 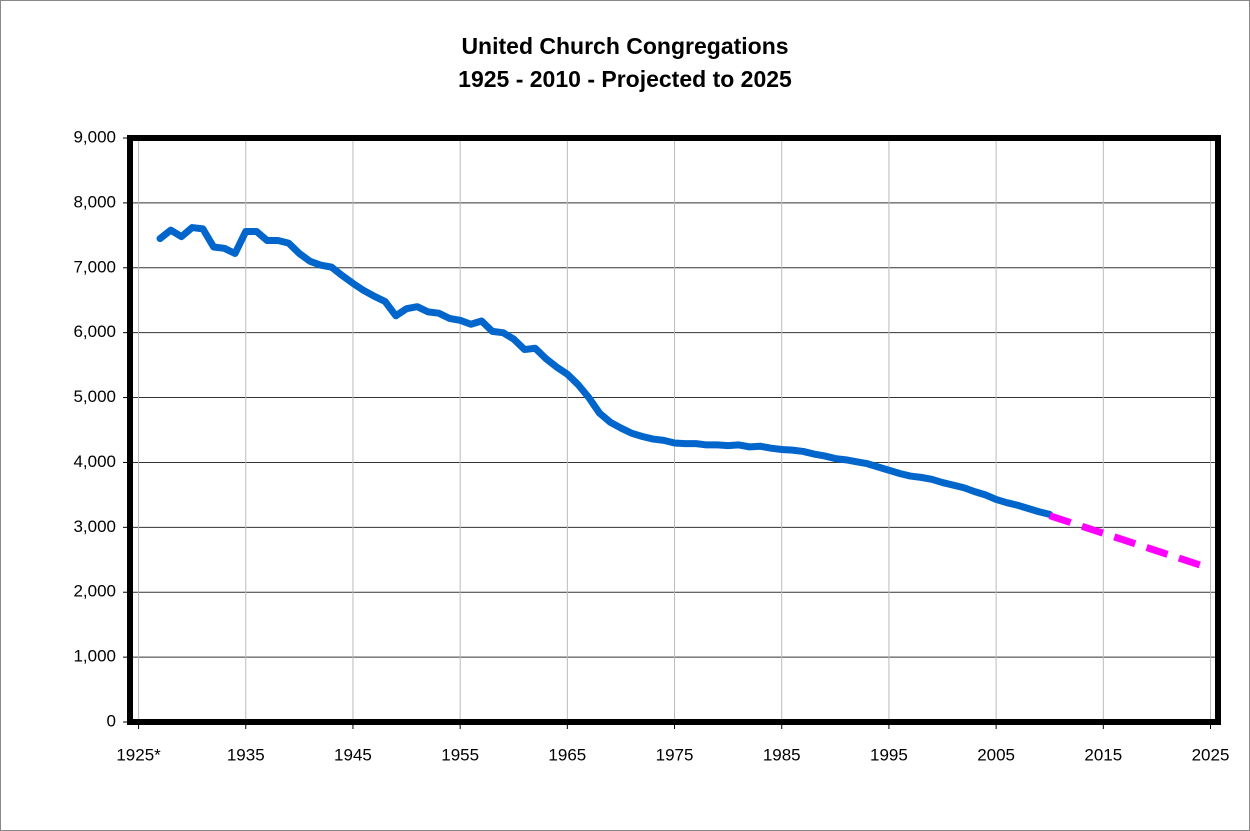 What do you see at coordinates (624, 46) in the screenshot?
I see `chart-title: United Church Congregations` at bounding box center [624, 46].